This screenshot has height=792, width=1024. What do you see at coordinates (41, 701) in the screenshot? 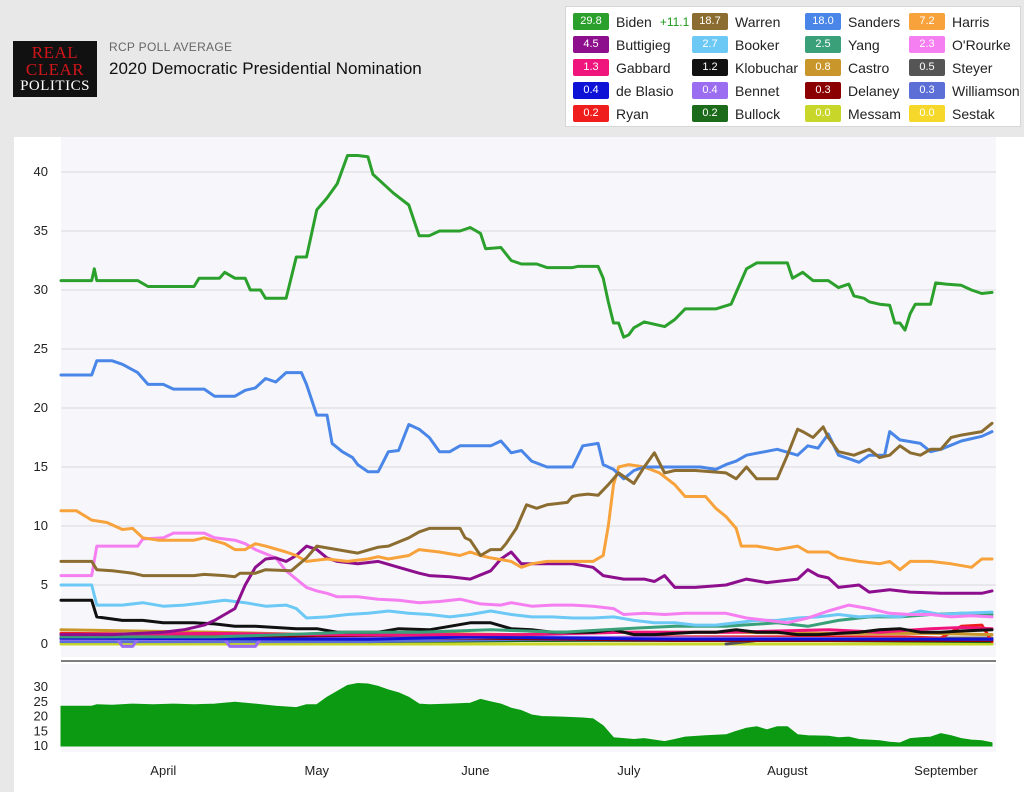
I see `nav-y-tick-label: 25` at bounding box center [41, 701].